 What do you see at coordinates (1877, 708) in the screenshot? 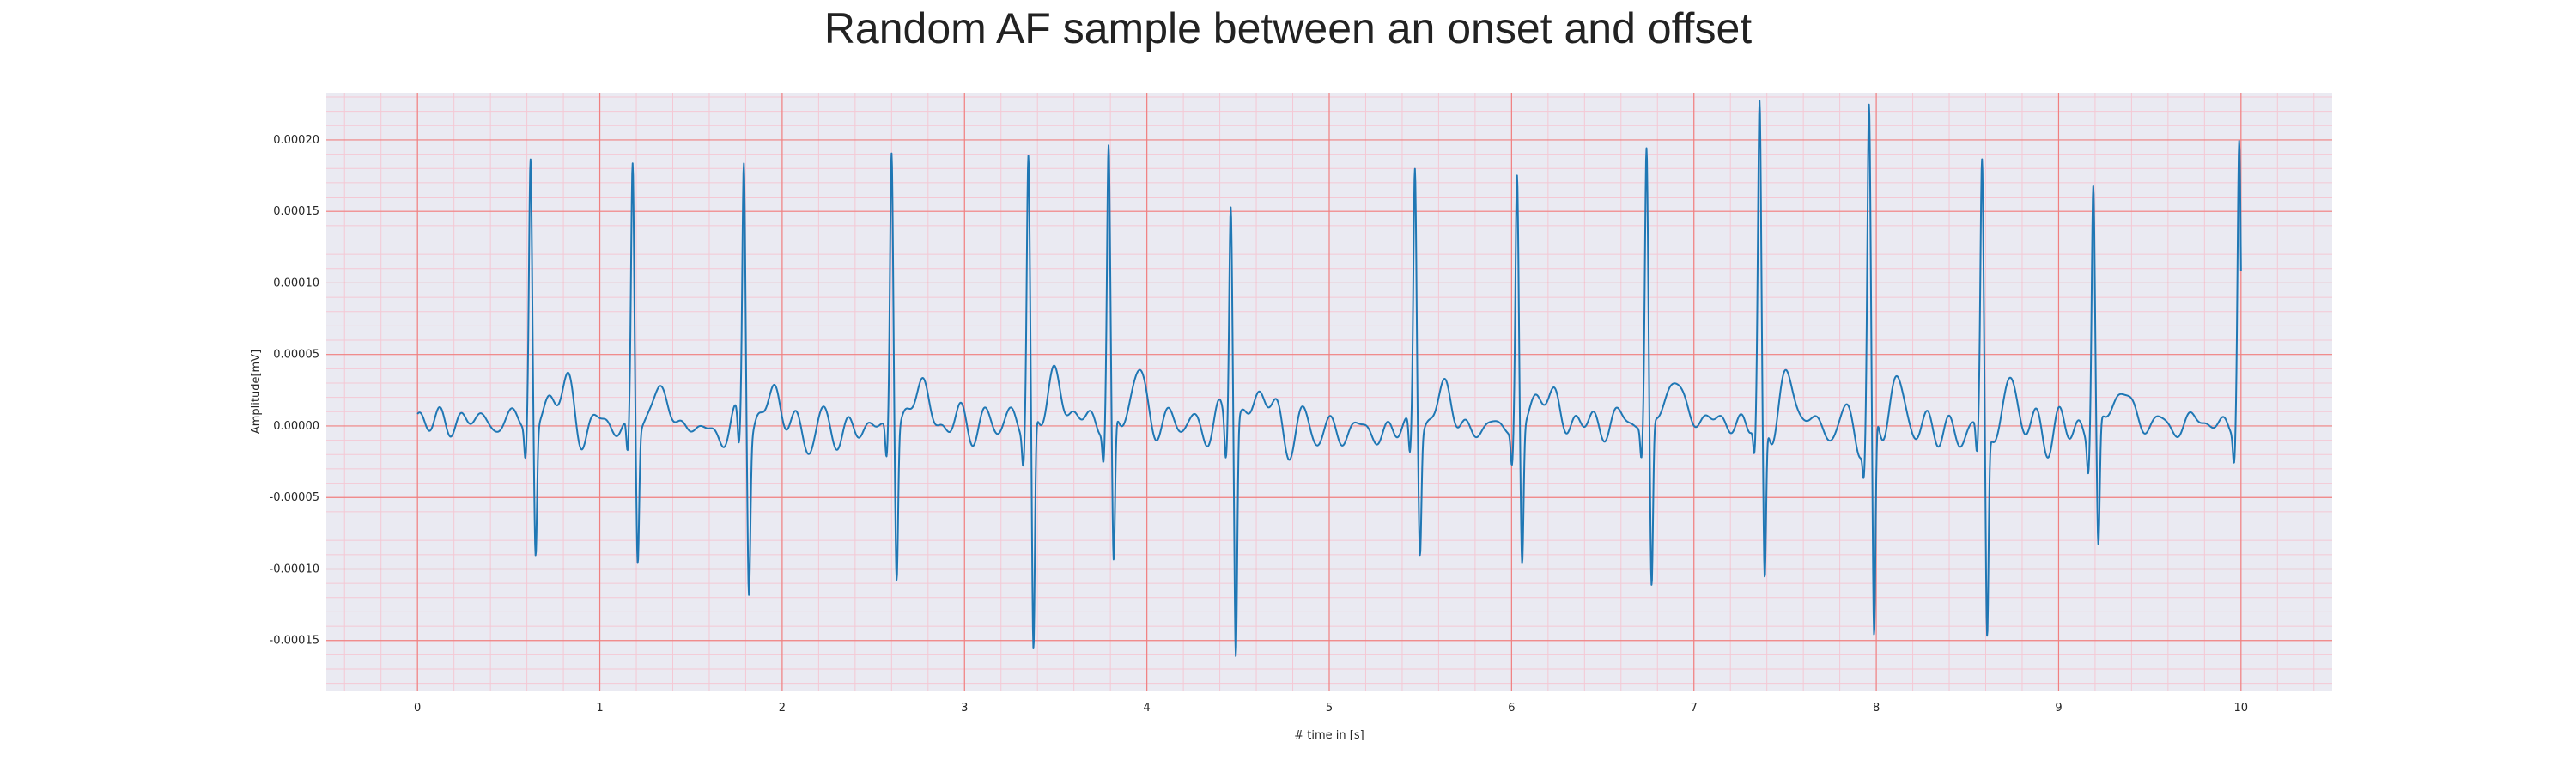
I see `x-tick-label: 8` at bounding box center [1877, 708].